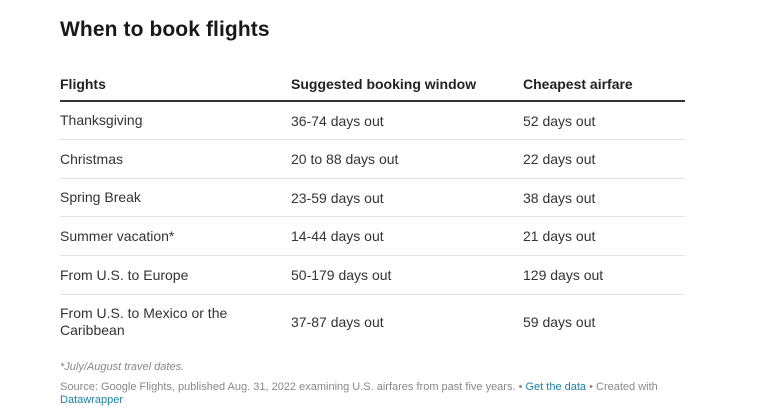 The image size is (768, 416). Describe the element at coordinates (337, 120) in the screenshot. I see `cell-booking-window: 36-74 days out` at that location.